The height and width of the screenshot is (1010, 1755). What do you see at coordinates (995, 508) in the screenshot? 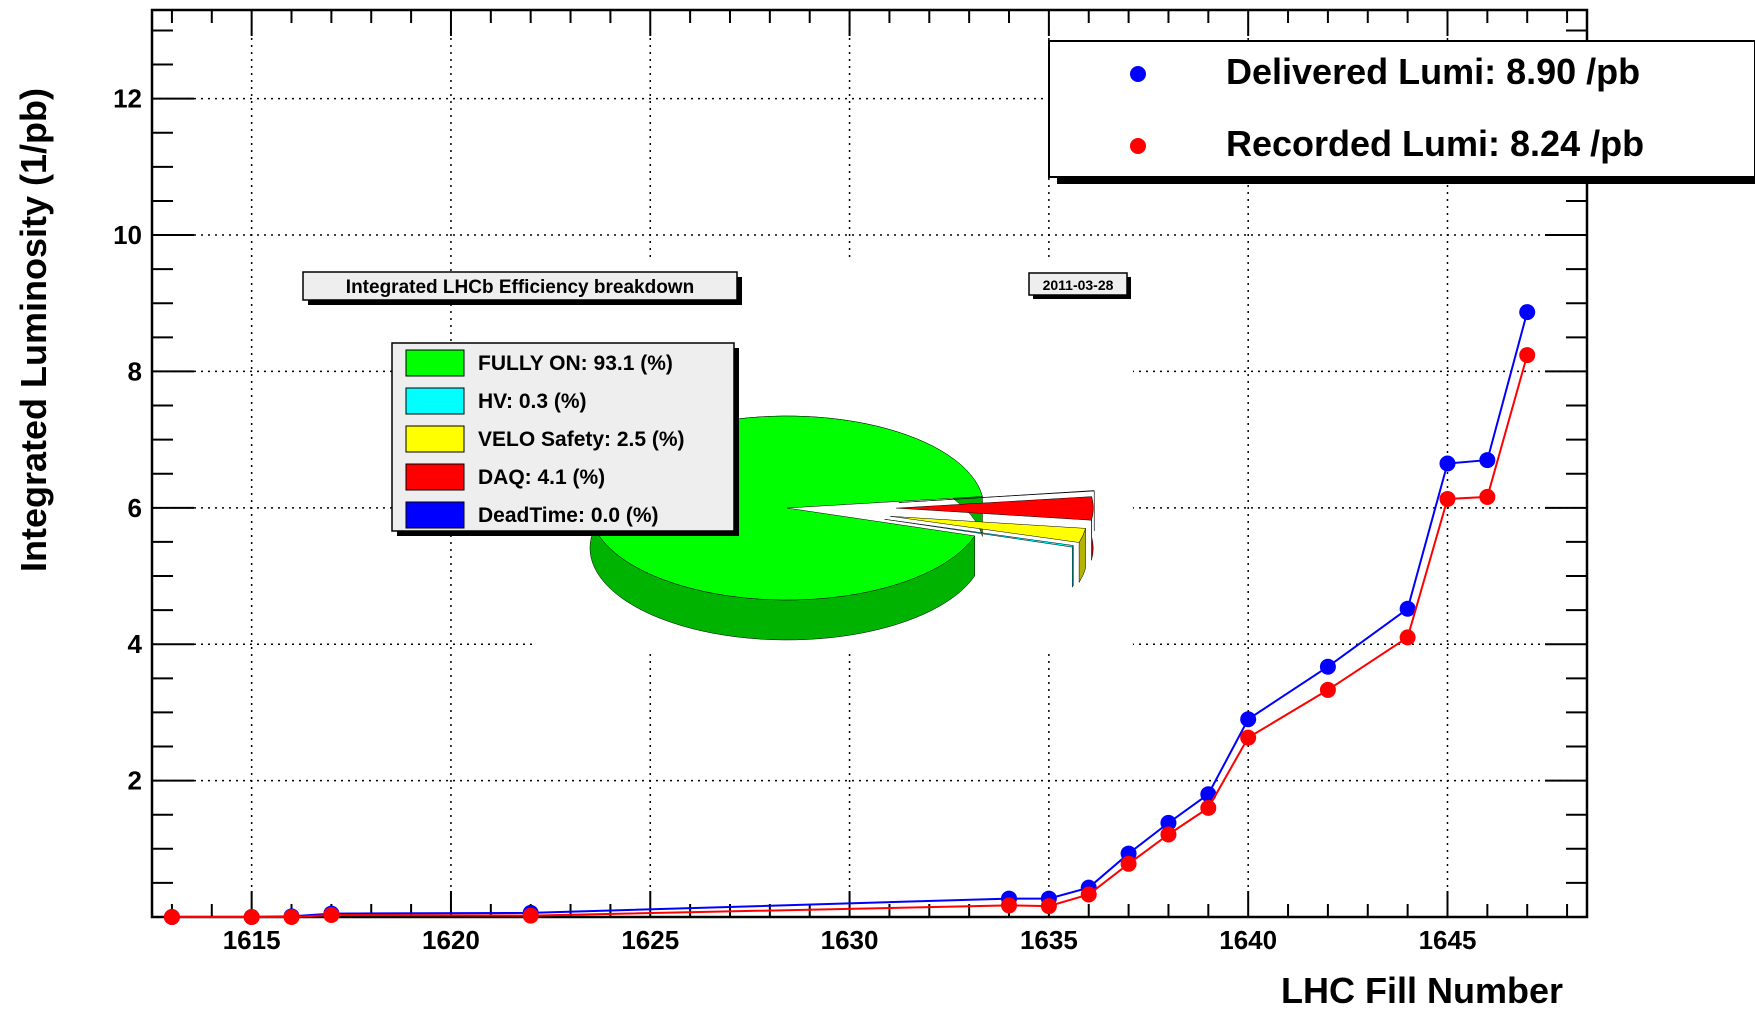
I see `pie-slice-daq` at bounding box center [995, 508].